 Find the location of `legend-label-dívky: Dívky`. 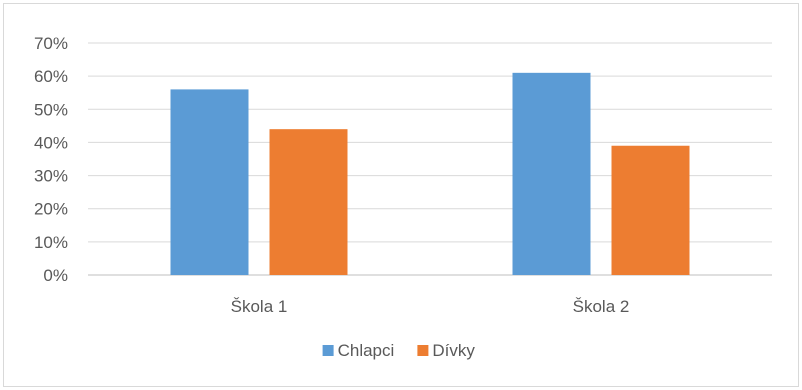

legend-label-dívky: Dívky is located at coordinates (453, 350).